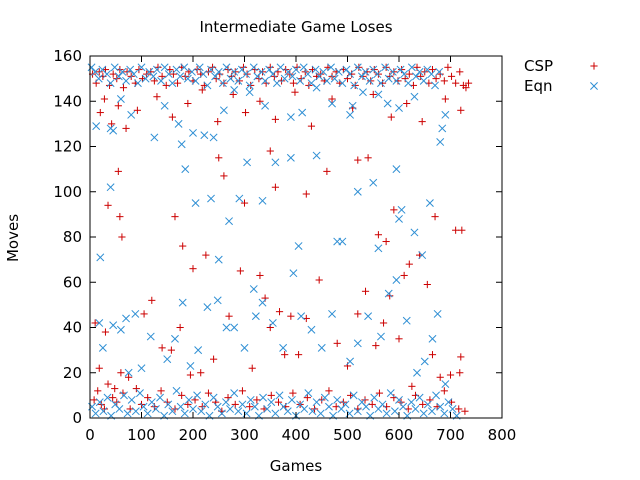 This screenshot has width=640, height=480. I want to click on legend-marker-csp, so click(594, 66).